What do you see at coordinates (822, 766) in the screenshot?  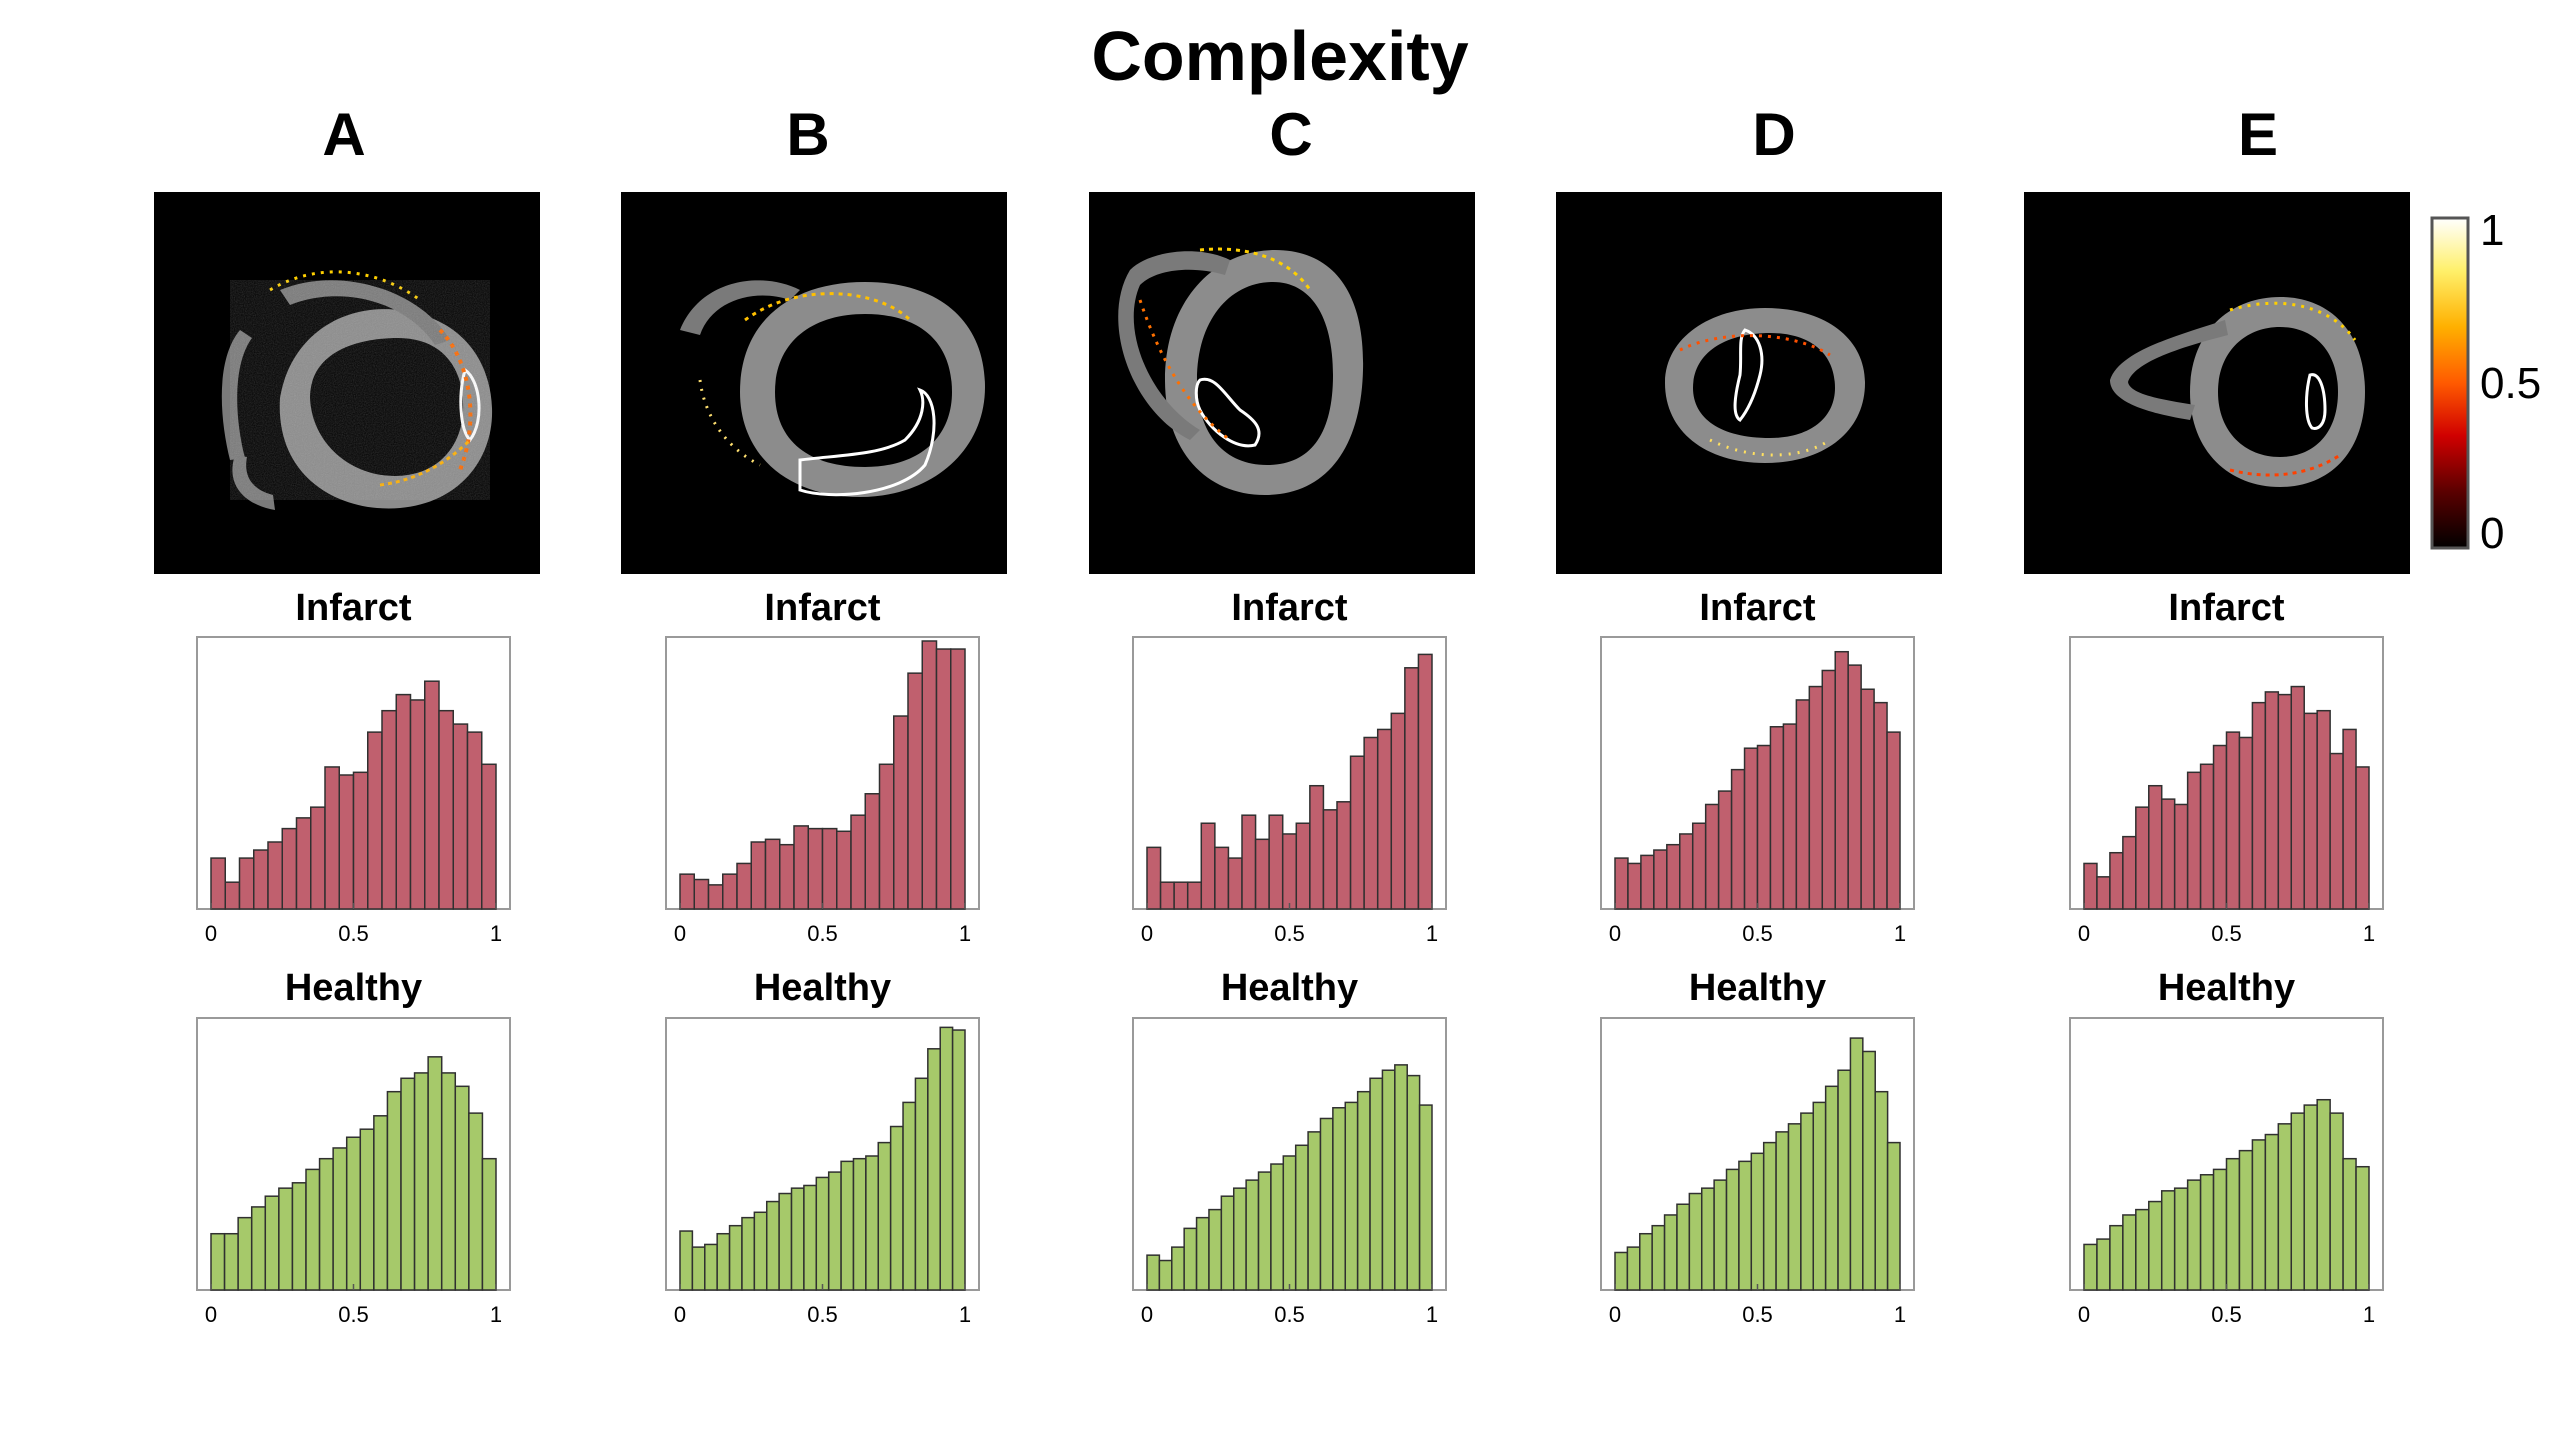 I see `histogram-b-infarct: Infarct 0 0.5 1` at bounding box center [822, 766].